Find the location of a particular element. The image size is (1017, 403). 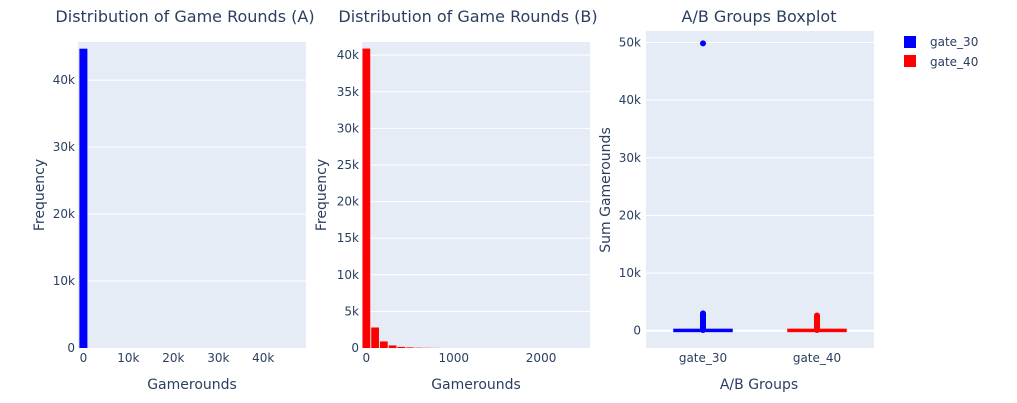

y-axis-label-c: Sum Gamerounds is located at coordinates (606, 189).